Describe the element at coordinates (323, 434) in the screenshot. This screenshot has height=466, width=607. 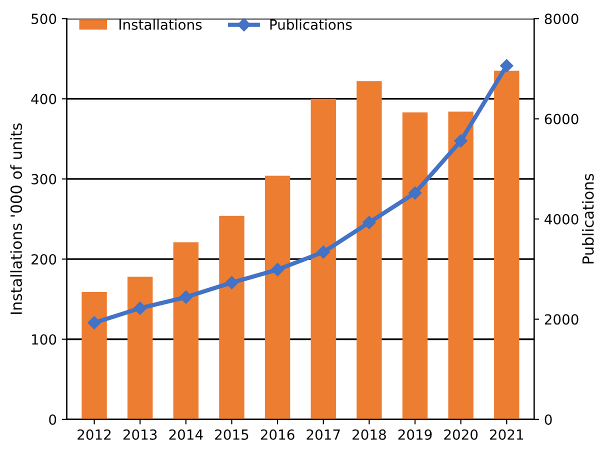
I see `x-tick-label: 2017` at that location.